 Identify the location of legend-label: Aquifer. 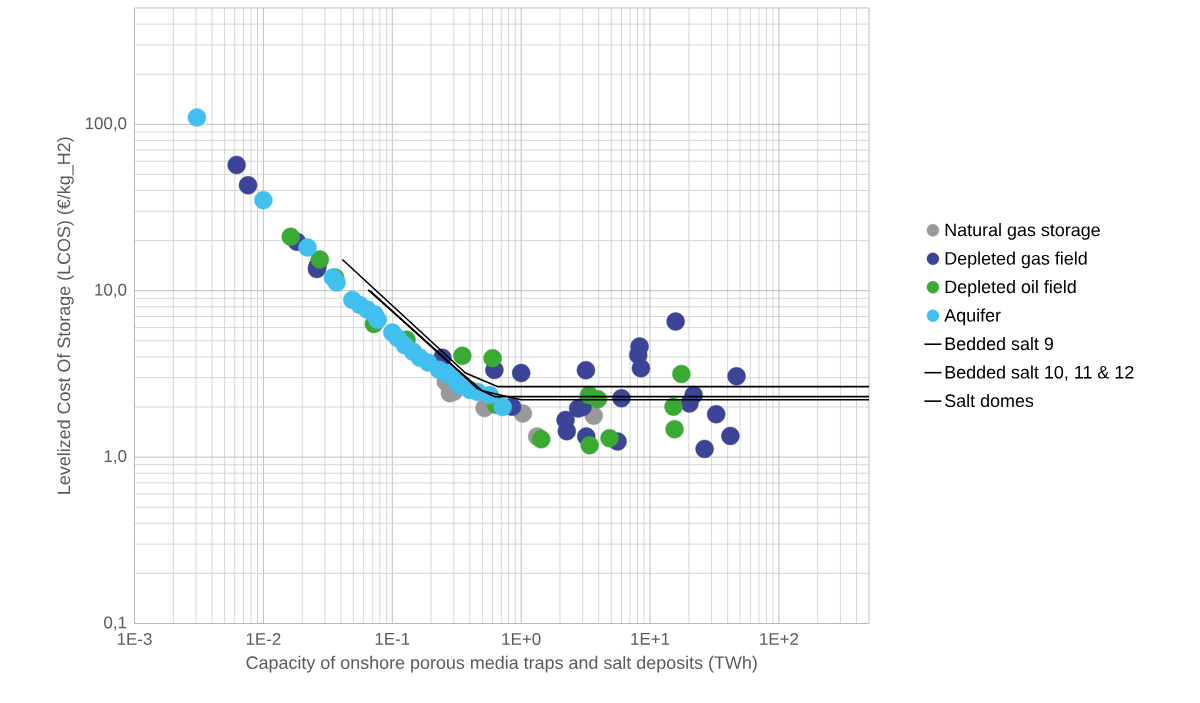
(972, 317).